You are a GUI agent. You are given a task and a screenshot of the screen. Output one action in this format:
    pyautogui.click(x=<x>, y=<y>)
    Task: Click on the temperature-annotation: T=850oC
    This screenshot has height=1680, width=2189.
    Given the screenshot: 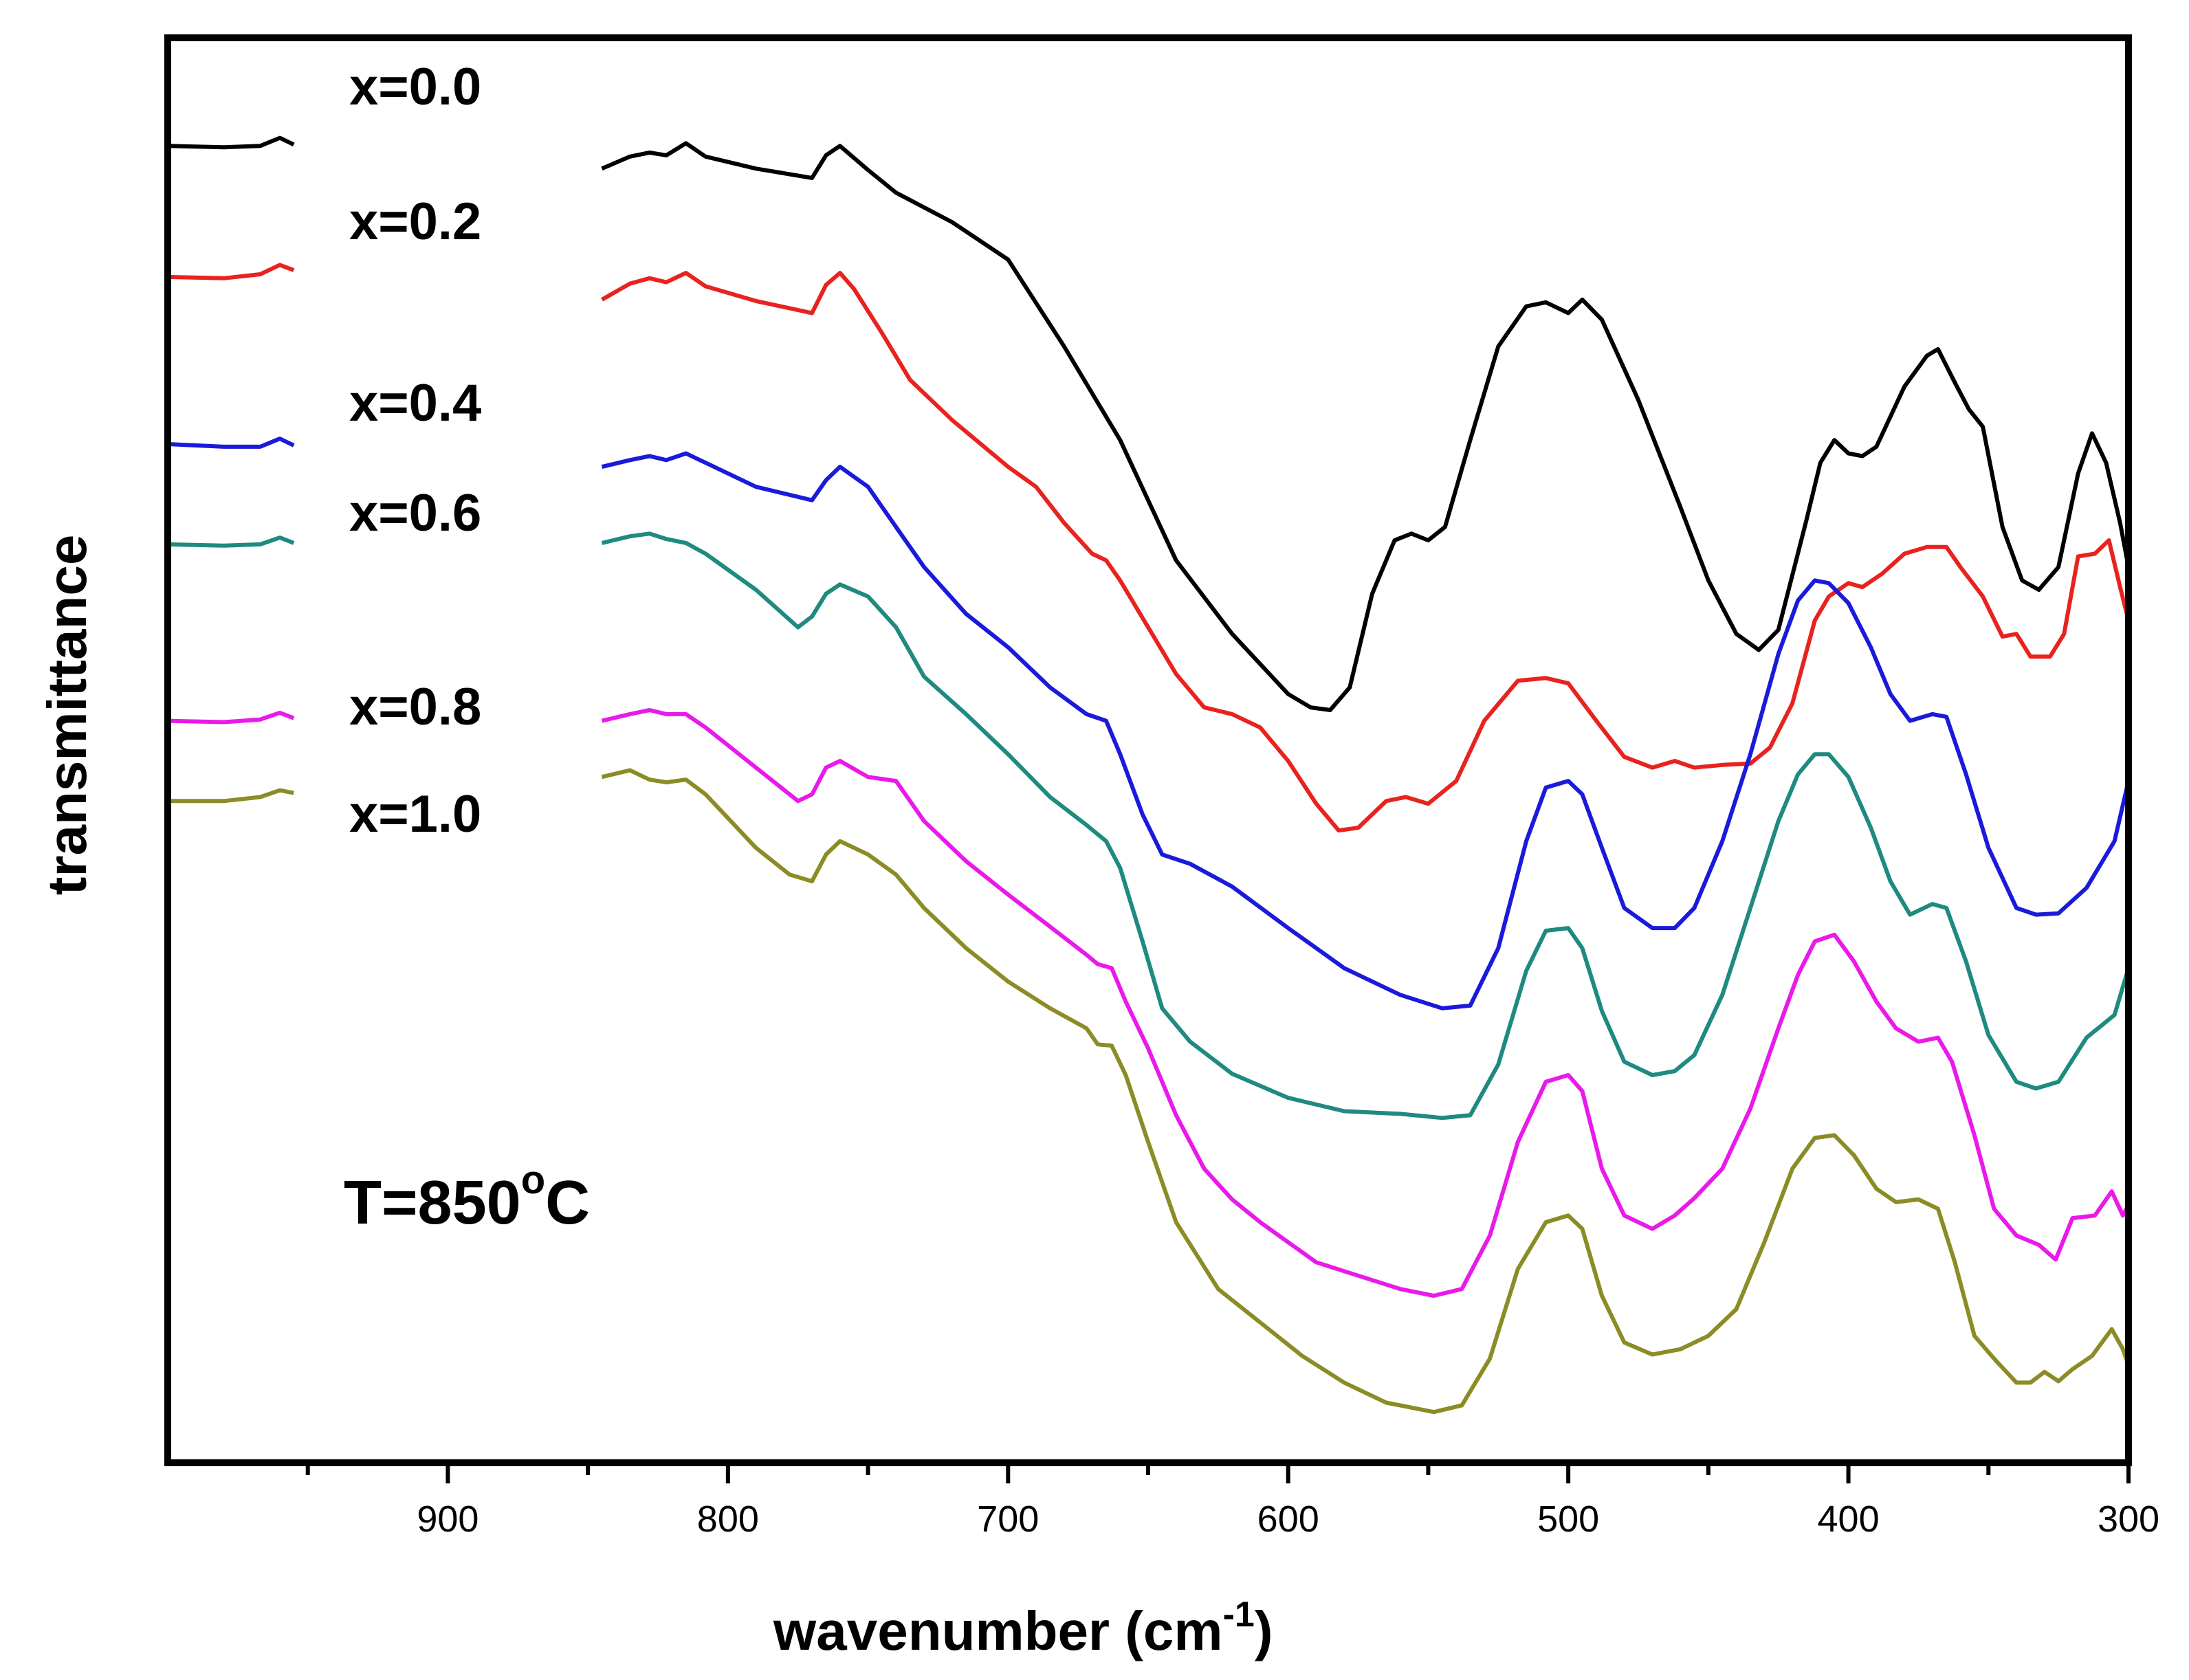 What is the action you would take?
    pyautogui.click(x=467, y=1197)
    